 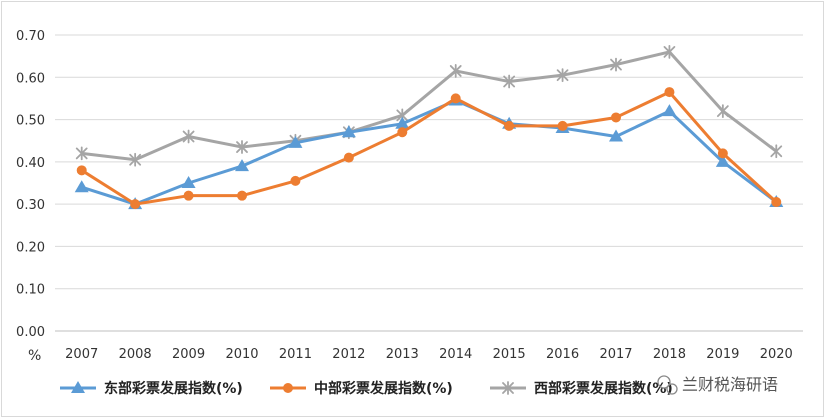 I want to click on x-tick-label: 2015, so click(x=509, y=354).